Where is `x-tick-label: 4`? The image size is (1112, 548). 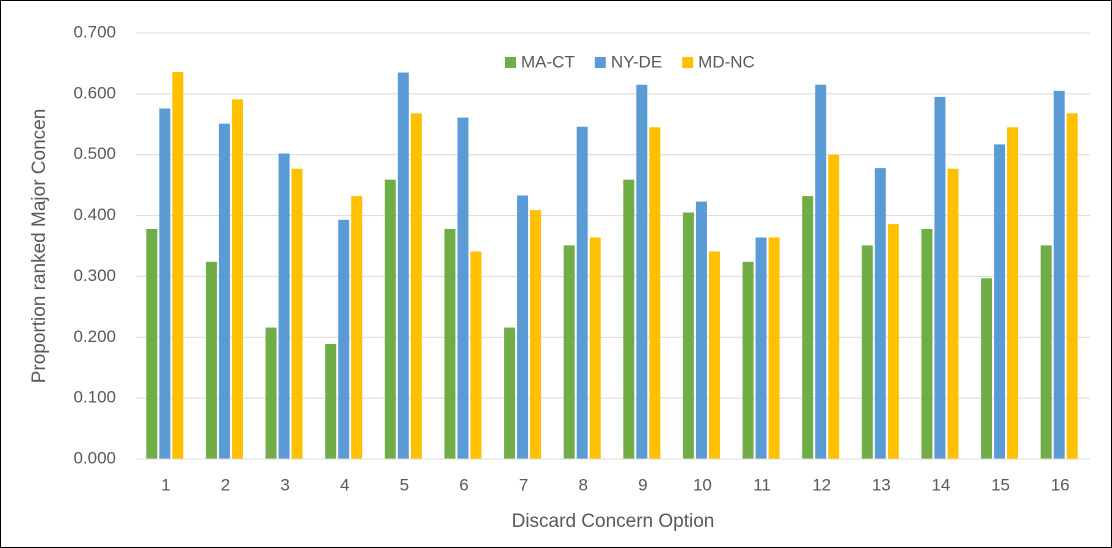
x-tick-label: 4 is located at coordinates (344, 484).